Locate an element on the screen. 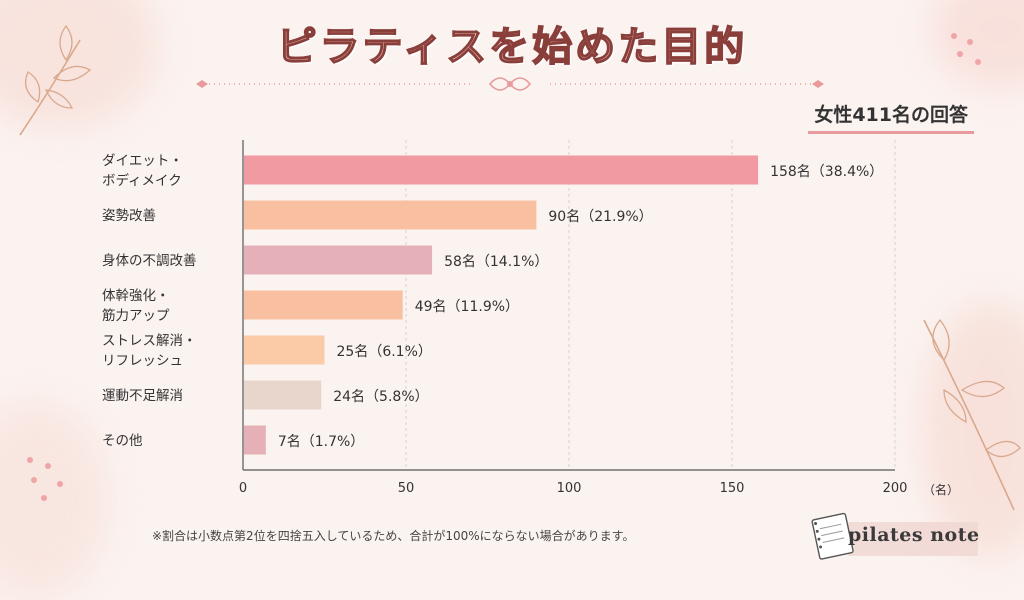 Image resolution: width=1024 pixels, height=600 pixels. dots-bottom-left-icon is located at coordinates (45, 479).